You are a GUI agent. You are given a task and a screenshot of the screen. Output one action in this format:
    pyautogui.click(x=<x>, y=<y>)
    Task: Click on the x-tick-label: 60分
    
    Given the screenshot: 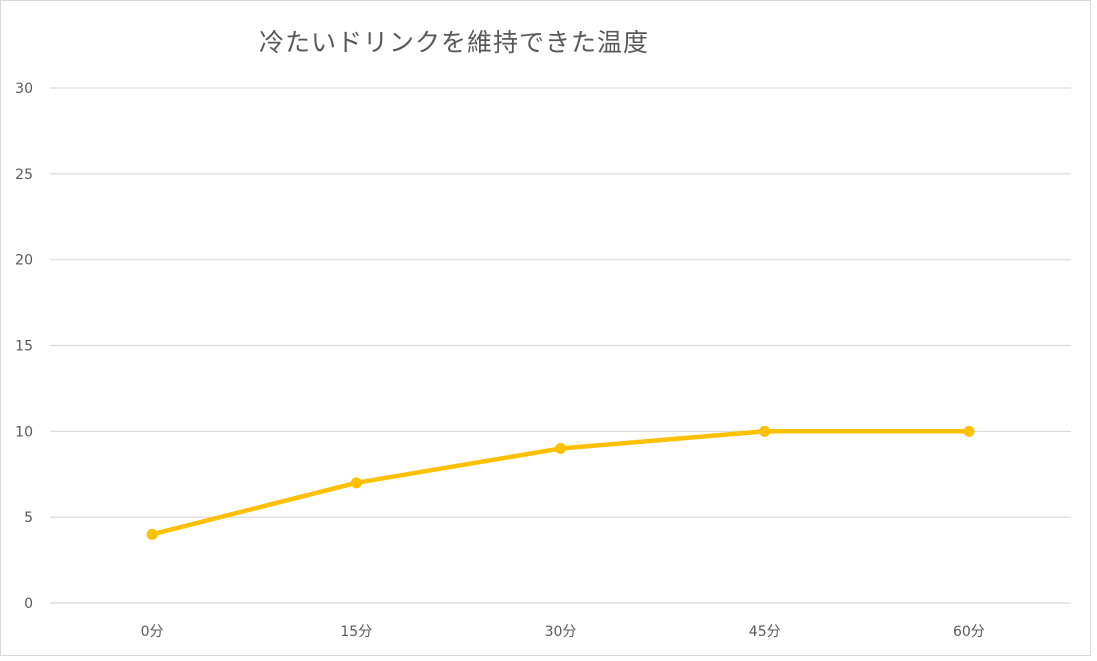 What is the action you would take?
    pyautogui.click(x=969, y=632)
    